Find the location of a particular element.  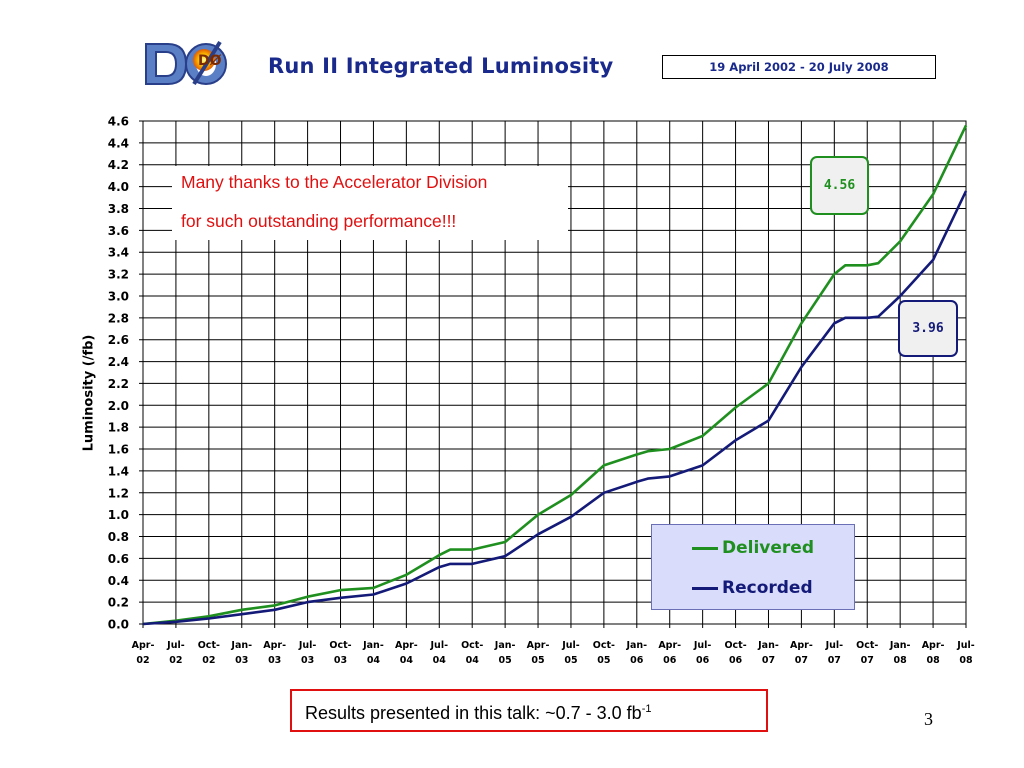

legend-swatch-delivered is located at coordinates (705, 548).